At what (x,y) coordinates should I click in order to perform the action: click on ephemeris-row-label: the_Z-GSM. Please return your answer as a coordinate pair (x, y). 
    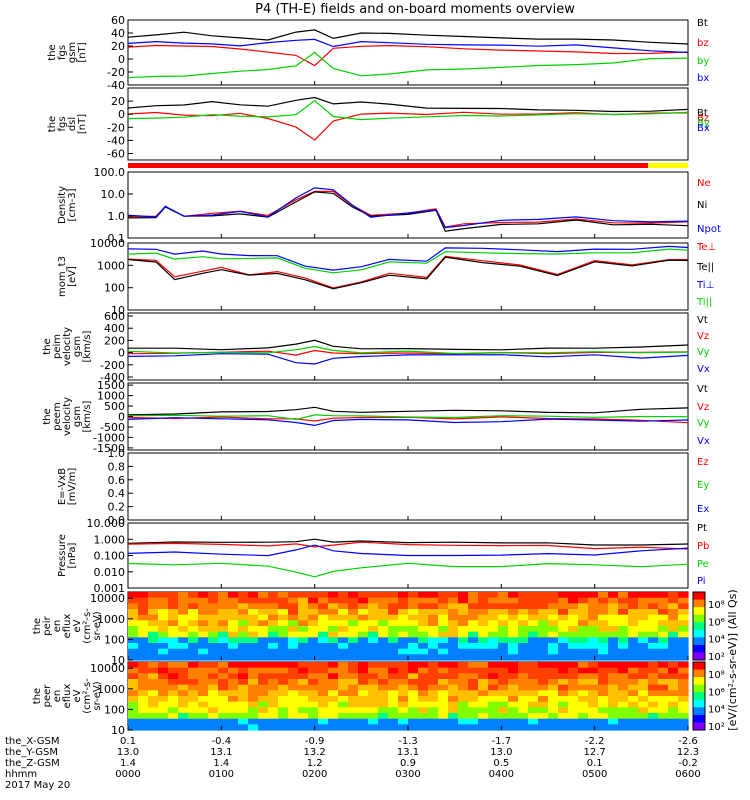
    Looking at the image, I should click on (32, 763).